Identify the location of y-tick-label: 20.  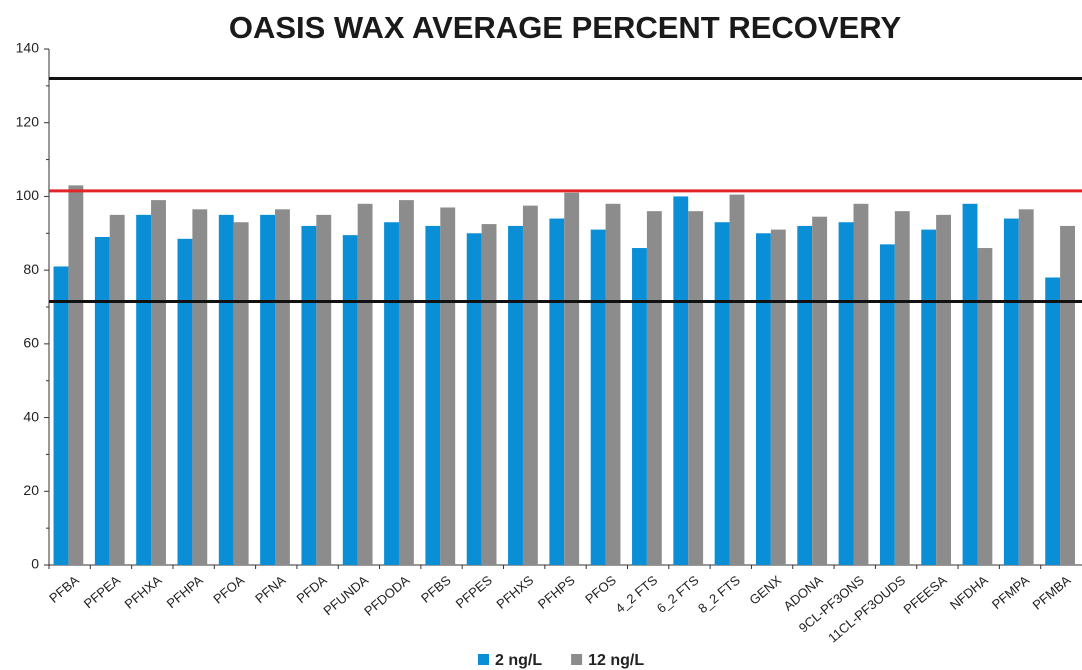
(31, 490).